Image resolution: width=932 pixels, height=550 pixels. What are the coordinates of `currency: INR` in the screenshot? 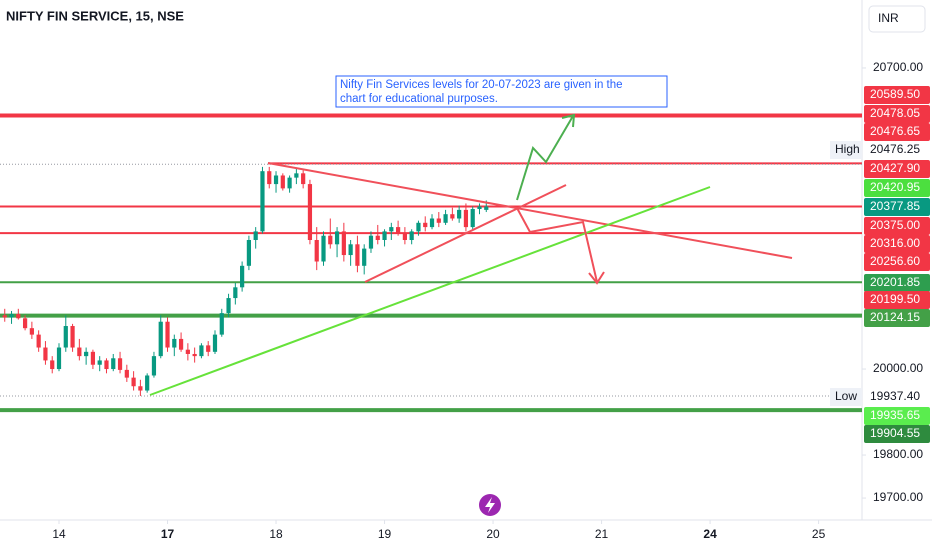 It's located at (888, 18).